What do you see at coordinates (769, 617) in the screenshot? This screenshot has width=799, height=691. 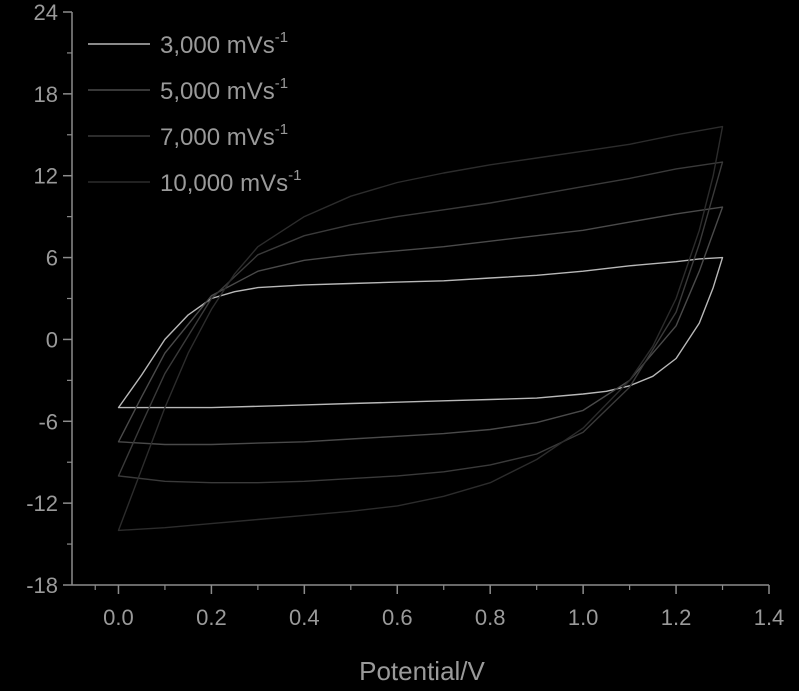 I see `x-tick-label: 1.4` at bounding box center [769, 617].